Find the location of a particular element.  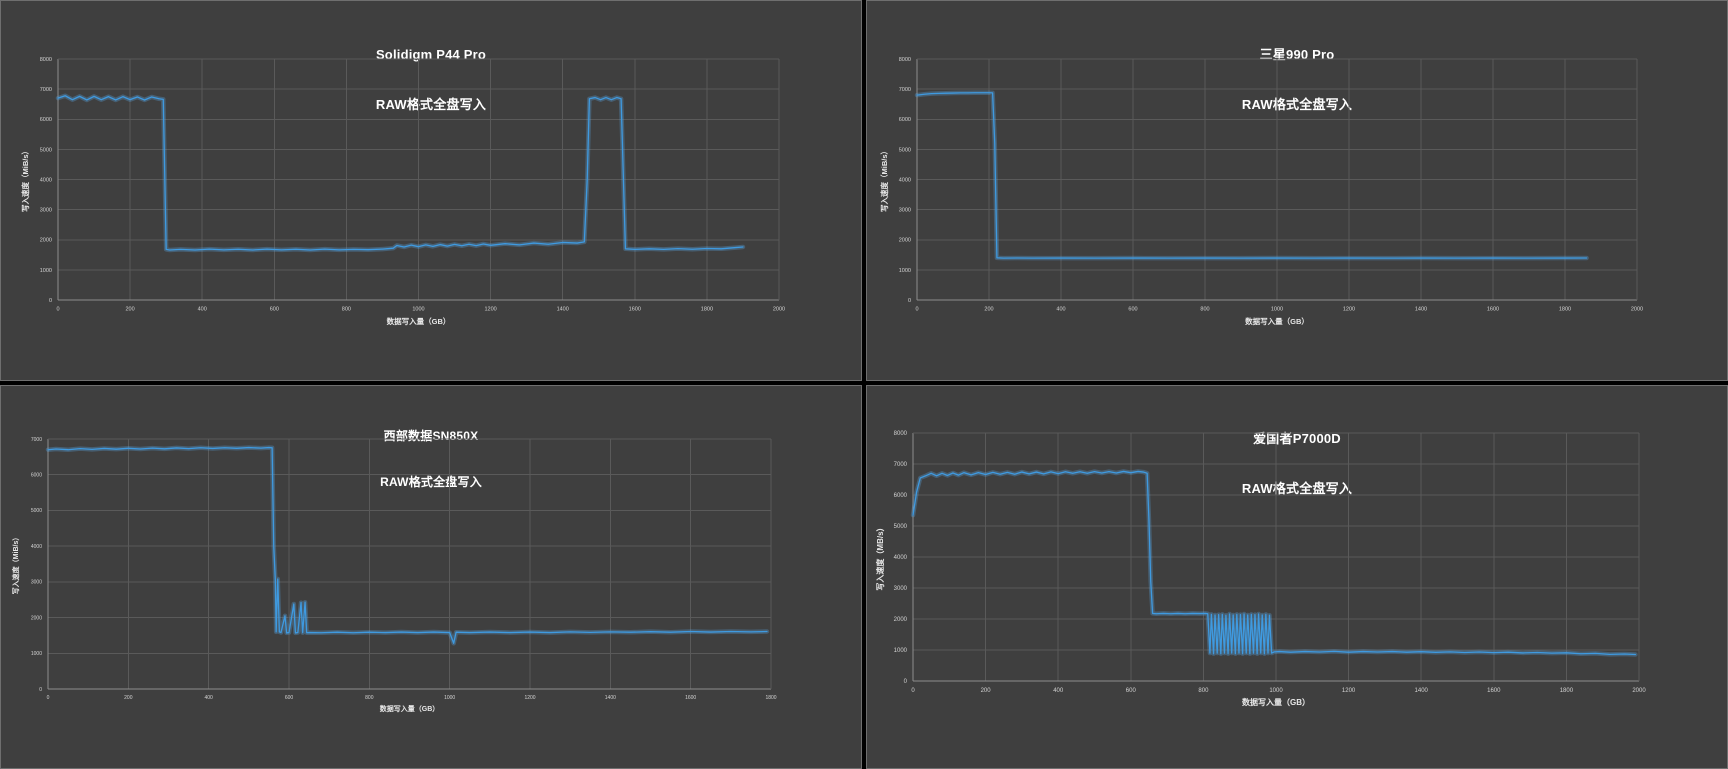

y-axis-title: 写入速度（MB/s） is located at coordinates (880, 556).